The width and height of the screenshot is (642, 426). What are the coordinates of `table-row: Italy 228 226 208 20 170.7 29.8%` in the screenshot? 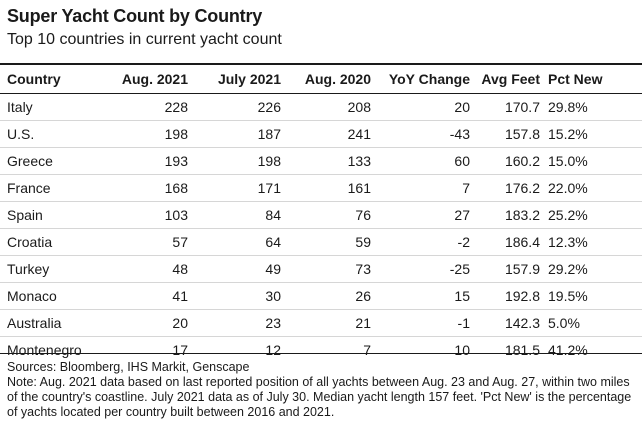 It's located at (321, 107).